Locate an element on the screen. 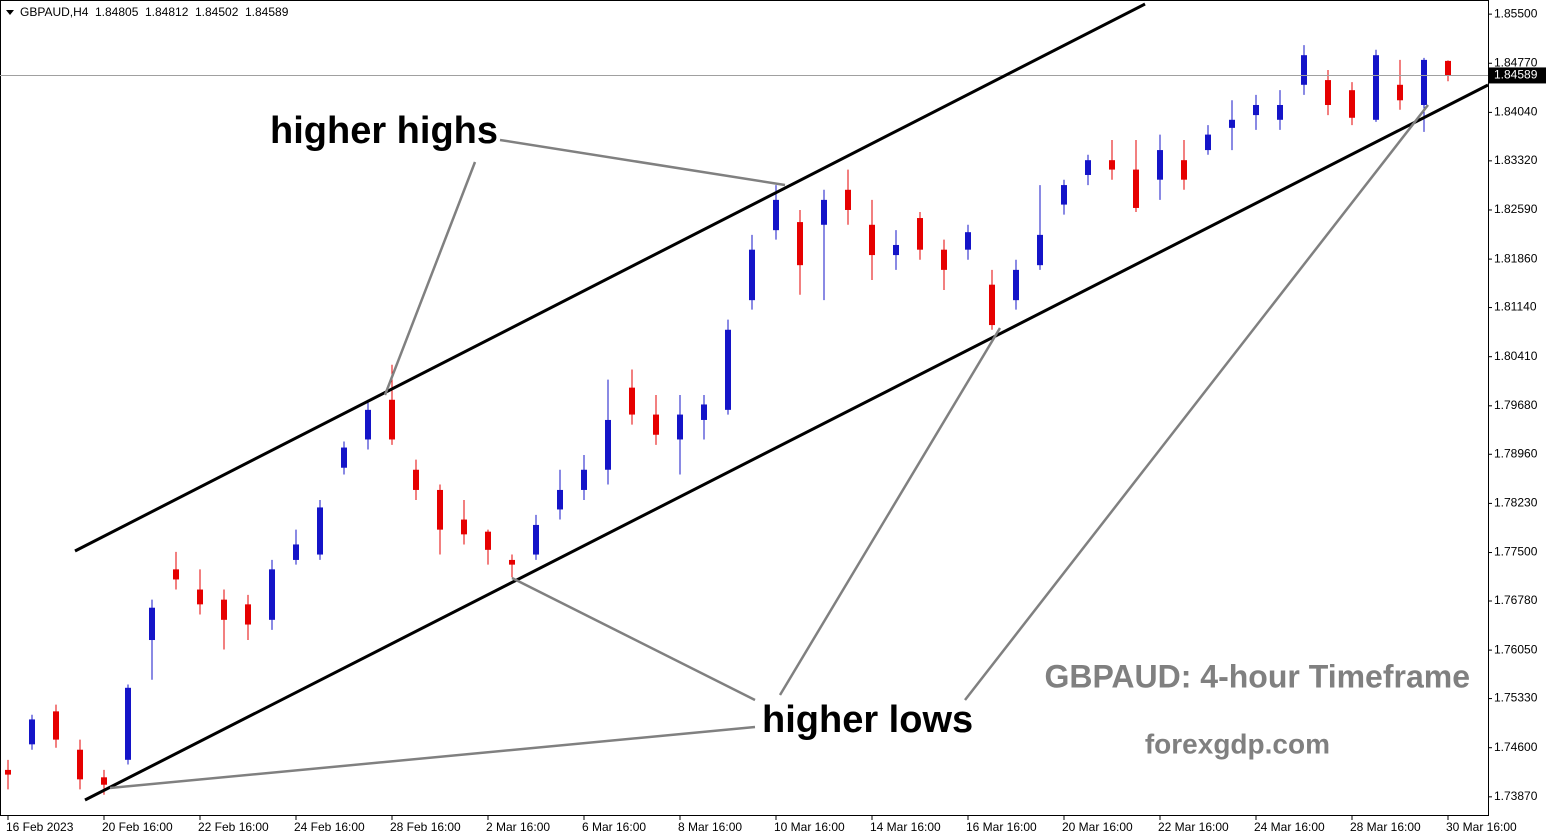 The image size is (1550, 840). x-tick-label: 20 Feb 16:00 is located at coordinates (137, 827).